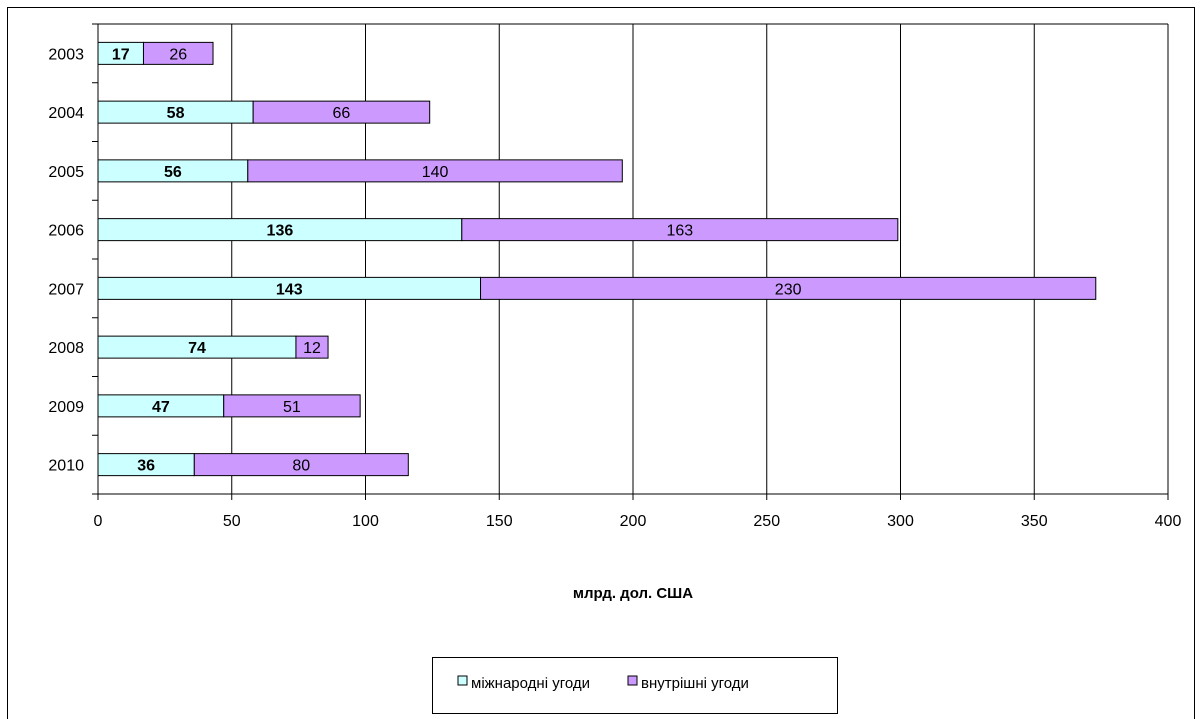  I want to click on data-label: 80, so click(301, 466).